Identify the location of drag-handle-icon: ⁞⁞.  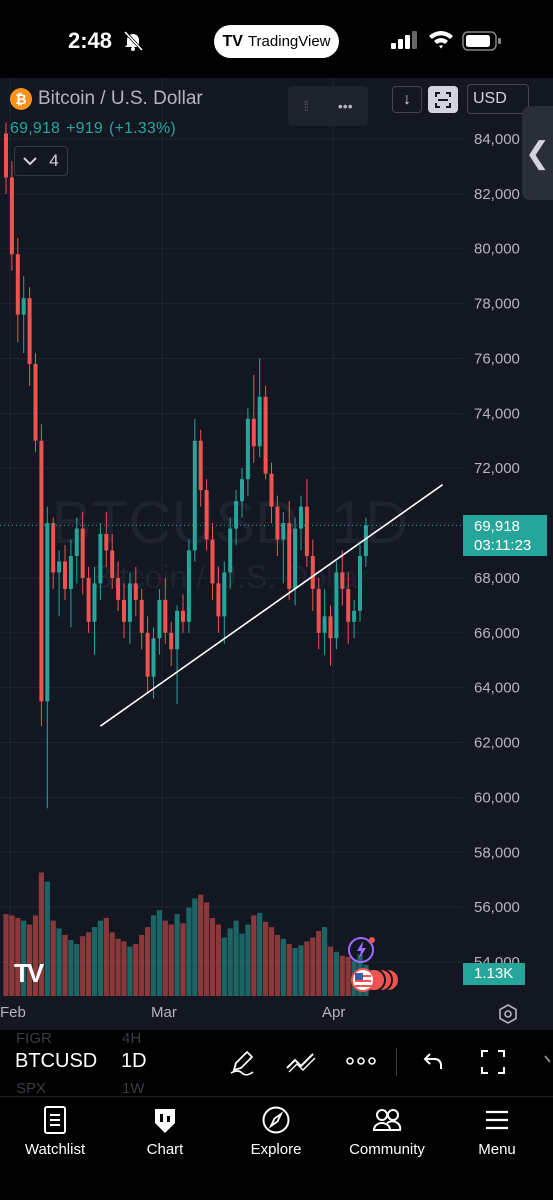
(306, 106).